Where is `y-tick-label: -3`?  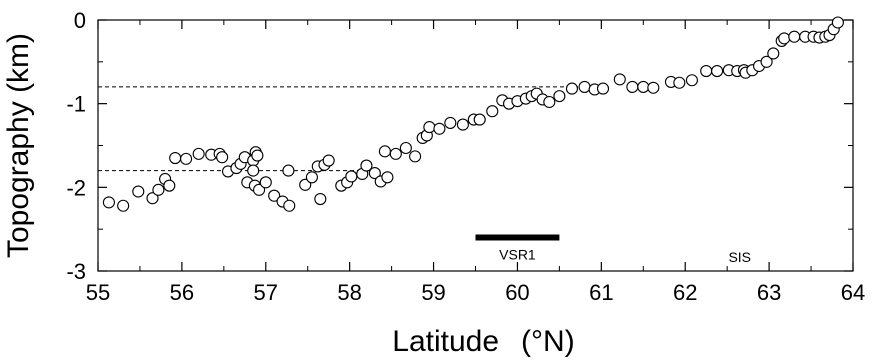 y-tick-label: -3 is located at coordinates (76, 271).